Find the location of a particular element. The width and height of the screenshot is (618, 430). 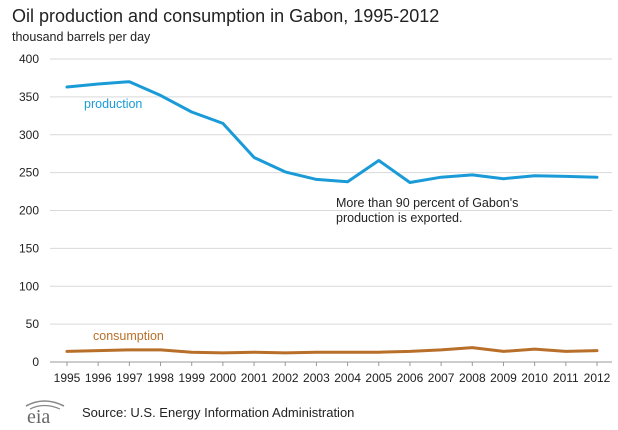

y-axis-label: thousand barrels per day is located at coordinates (81, 37).